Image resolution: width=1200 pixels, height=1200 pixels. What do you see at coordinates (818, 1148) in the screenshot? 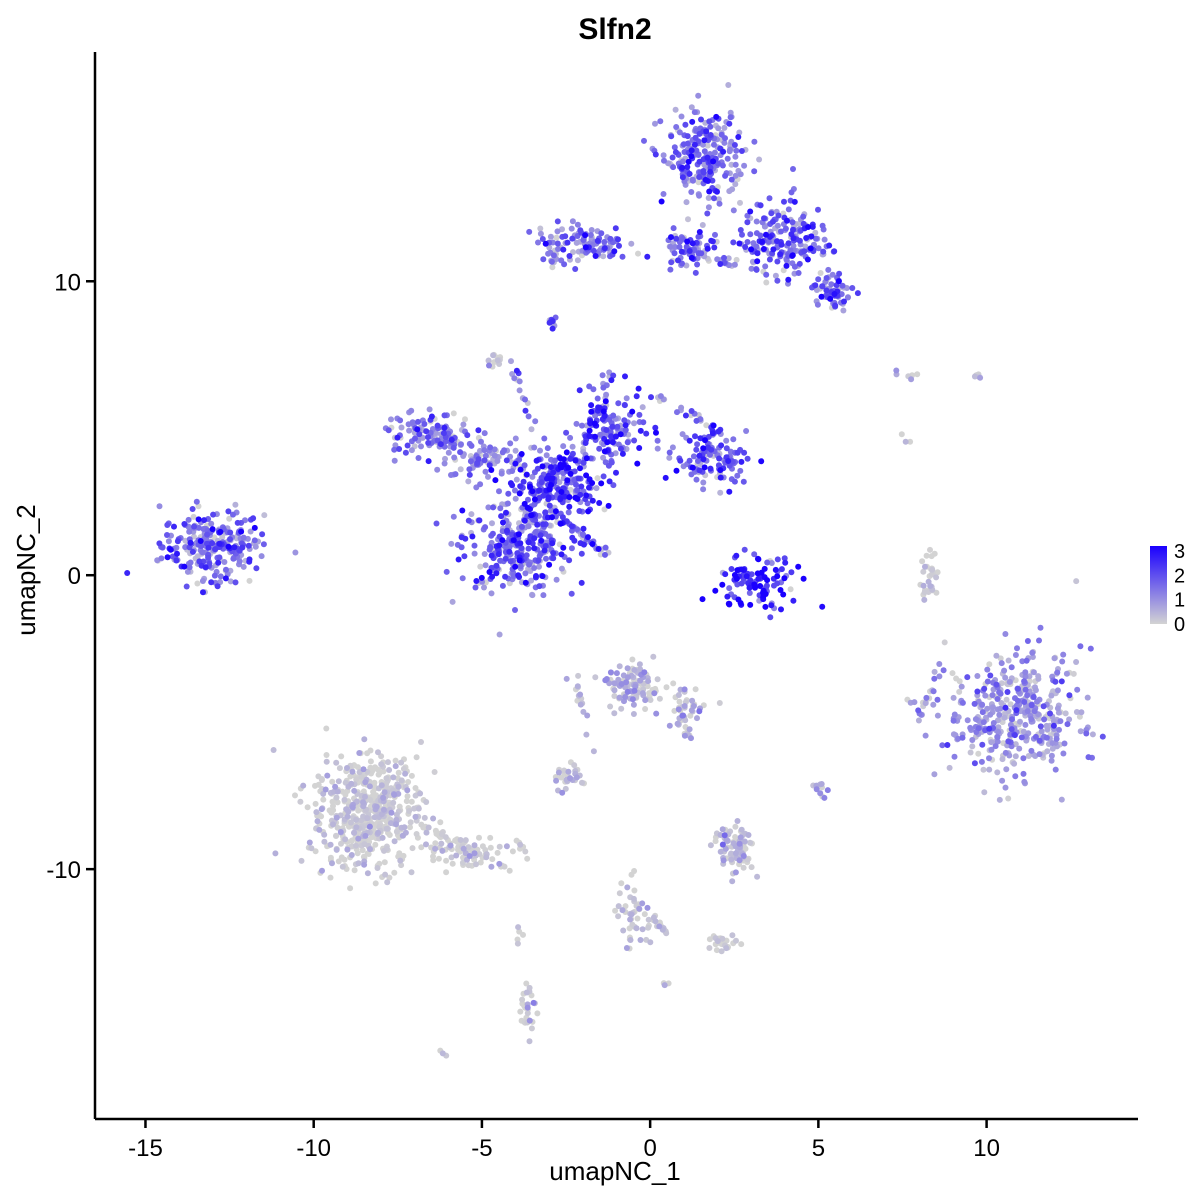
I see `x-tick-label: 5` at bounding box center [818, 1148].